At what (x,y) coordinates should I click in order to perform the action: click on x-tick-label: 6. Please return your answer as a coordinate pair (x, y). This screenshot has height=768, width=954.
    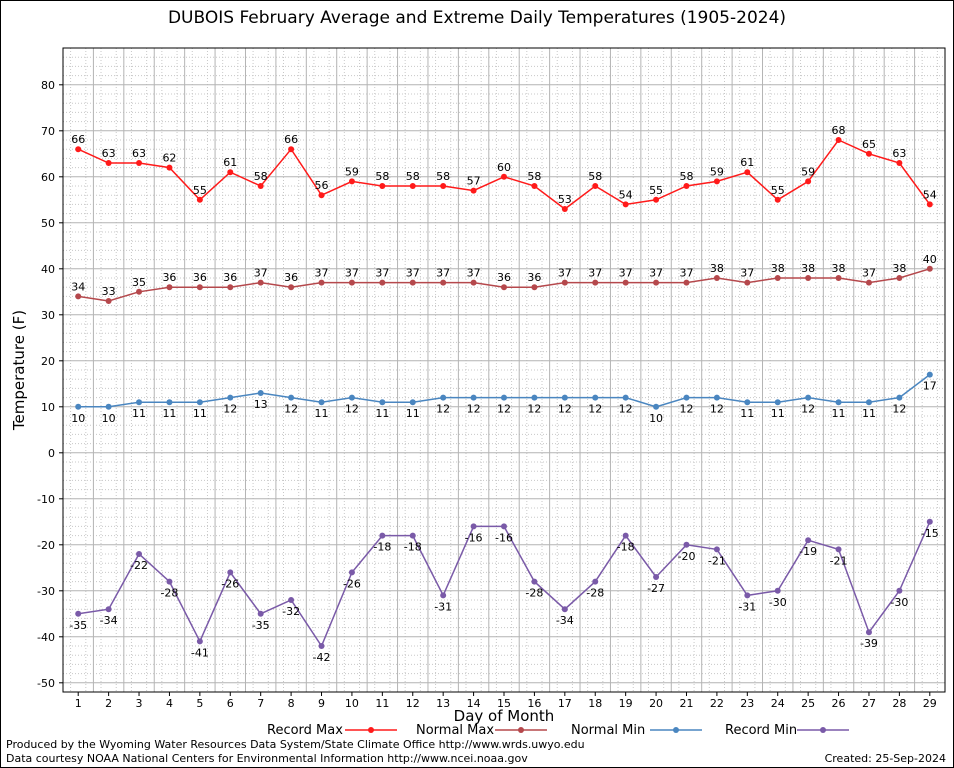
    Looking at the image, I should click on (230, 703).